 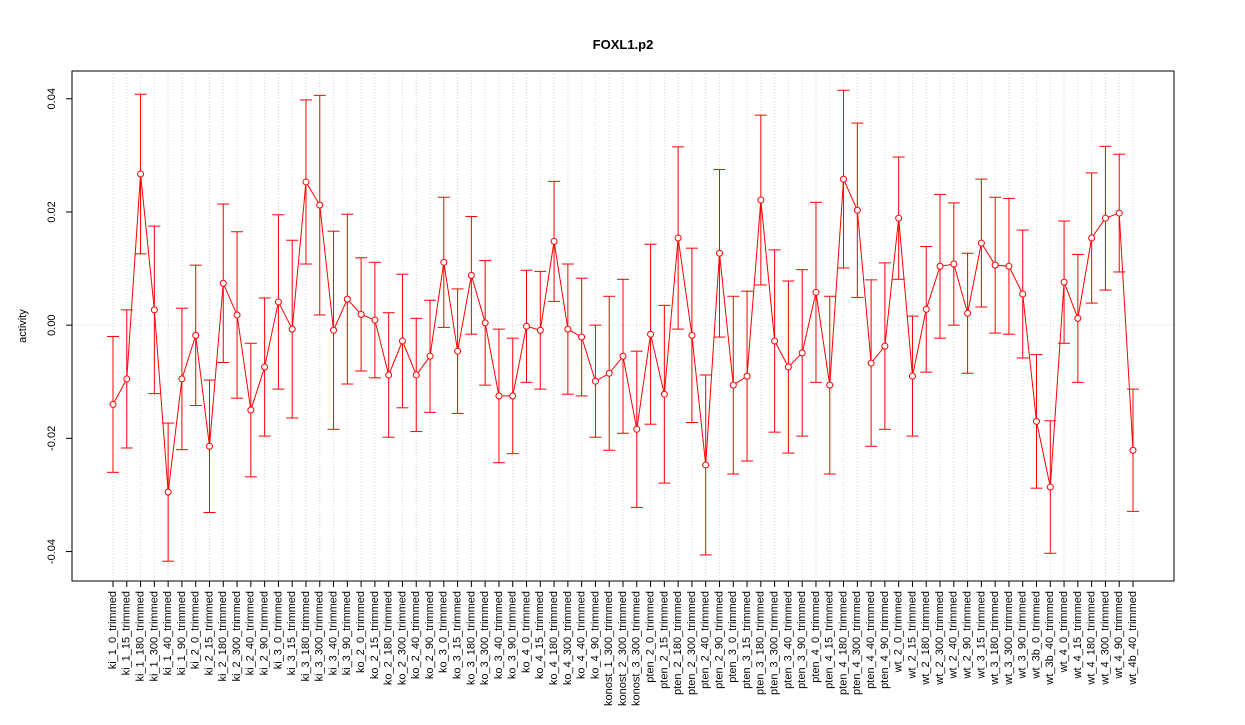 What do you see at coordinates (182, 633) in the screenshot?
I see `x-tick-label: ki_1_90_trimmed` at bounding box center [182, 633].